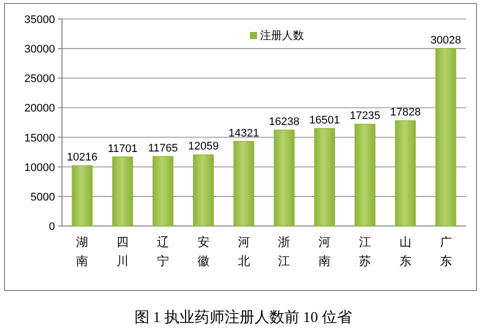 The height and width of the screenshot is (329, 486). I want to click on x-tick-label: 浙江, so click(284, 251).